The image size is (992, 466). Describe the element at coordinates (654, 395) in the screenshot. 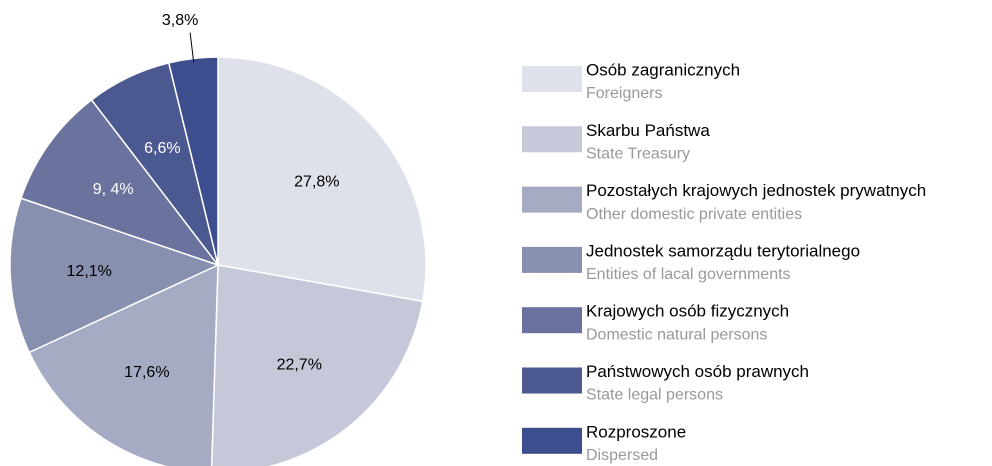

I see `legend-translation: State legal persons` at that location.